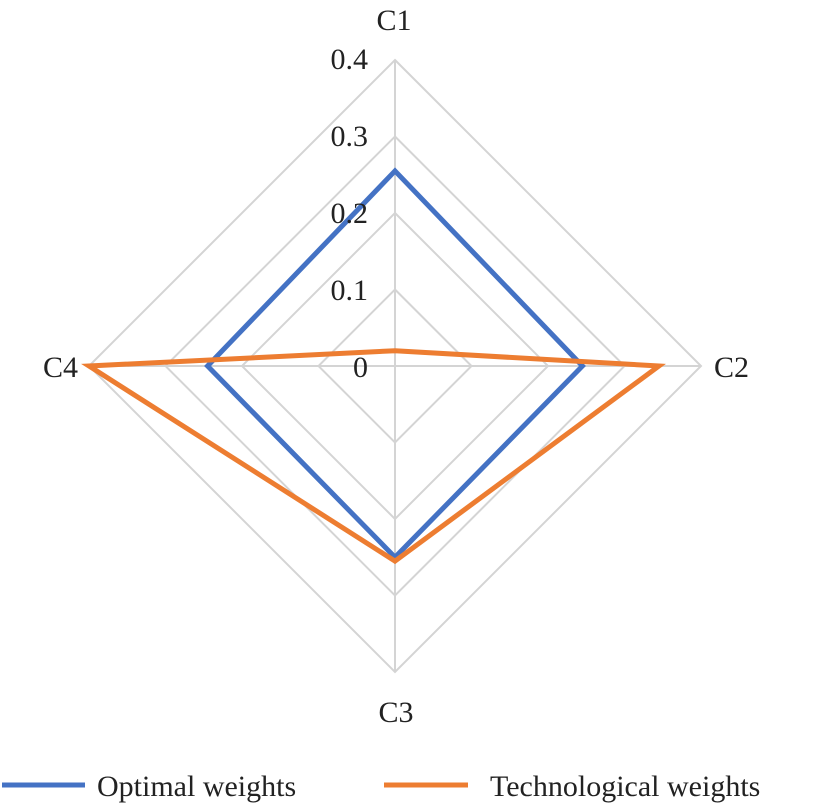 This screenshot has width=820, height=806. Describe the element at coordinates (395, 712) in the screenshot. I see `axis-label-c3: C3` at that location.